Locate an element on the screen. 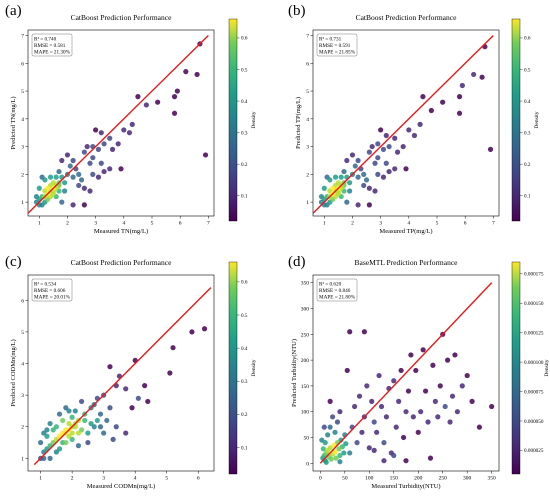  panel-title: CatBoost Prediction Performance is located at coordinates (121, 17).